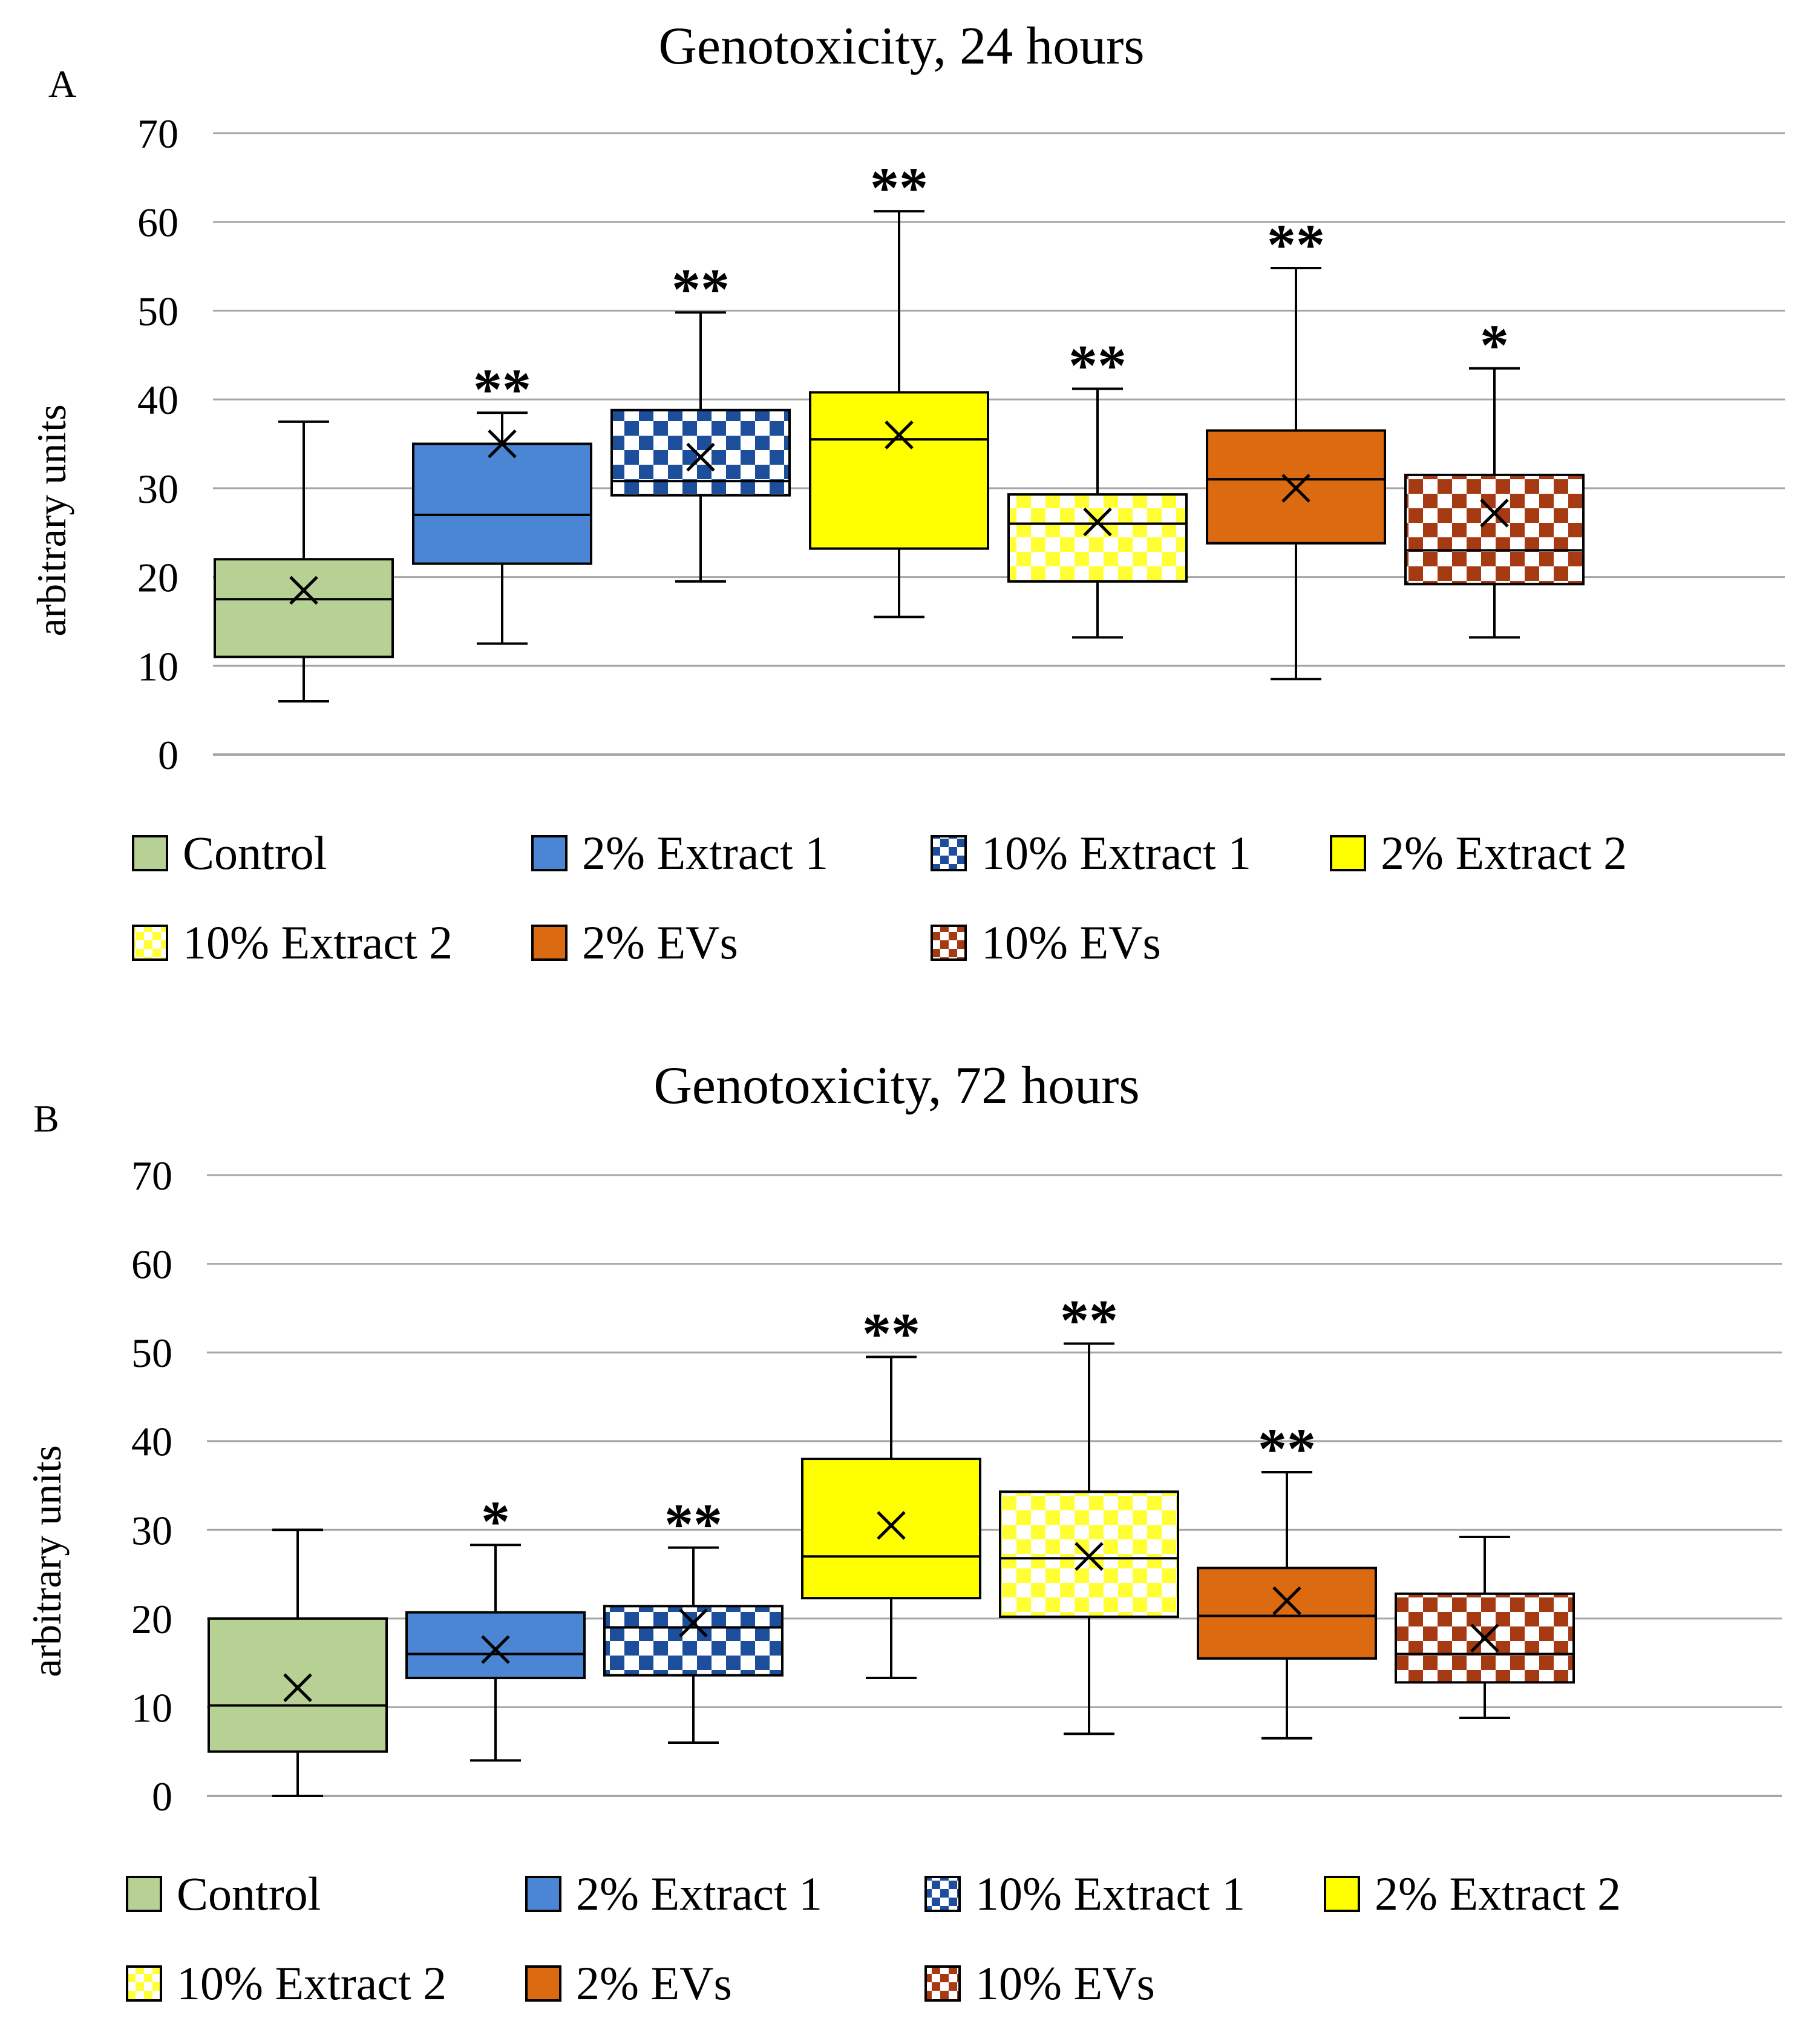 This screenshot has height=2044, width=1806. Describe the element at coordinates (896, 1086) in the screenshot. I see `chart-title: Genotoxicity, 72 hours` at that location.